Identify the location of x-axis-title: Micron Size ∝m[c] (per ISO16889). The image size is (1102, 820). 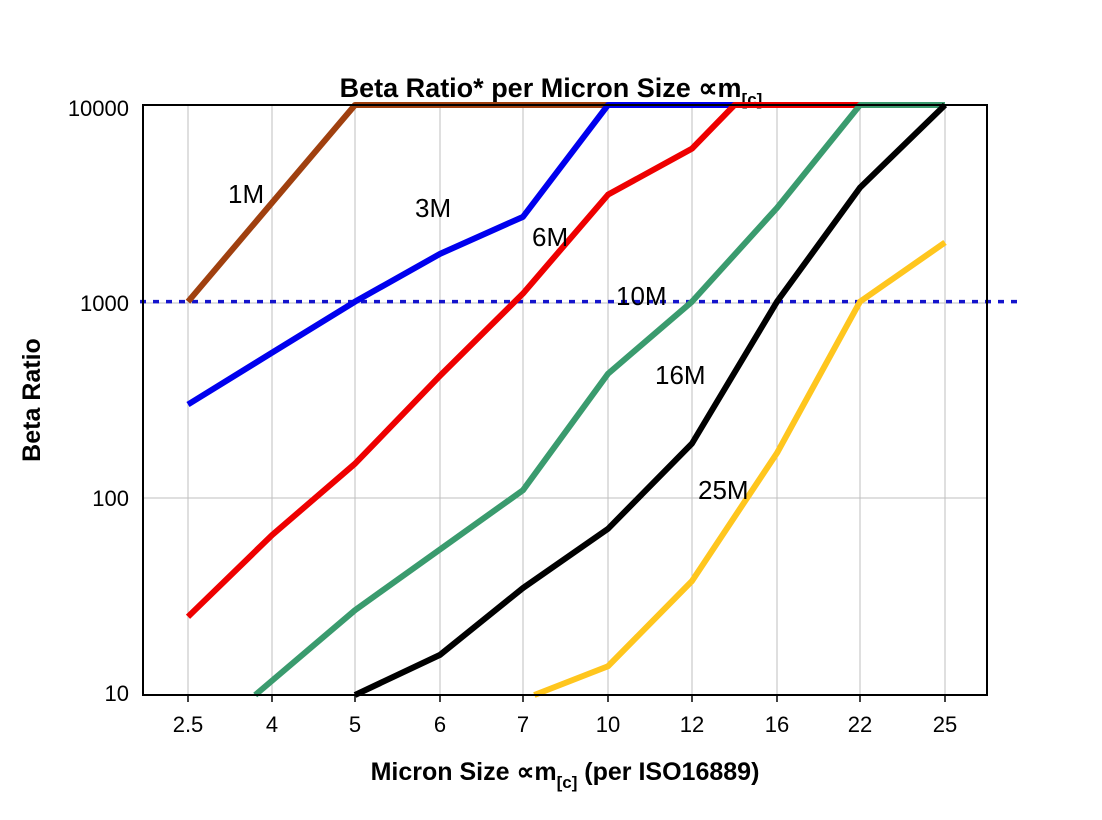
(565, 775).